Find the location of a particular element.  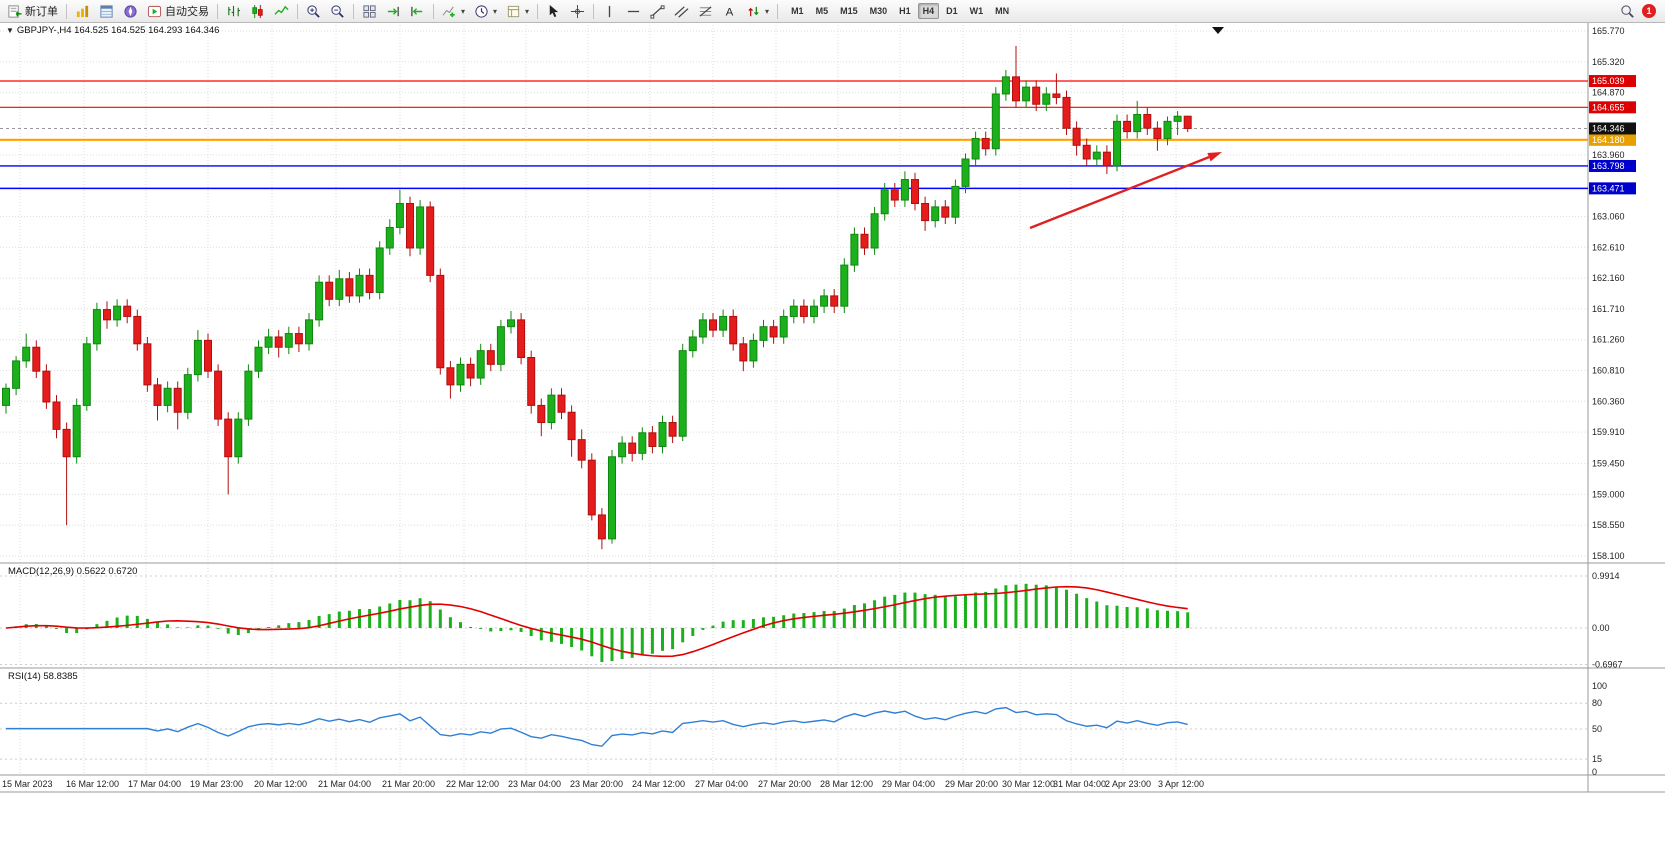

symbol-dropdown-icon: ▼ is located at coordinates (10, 30).